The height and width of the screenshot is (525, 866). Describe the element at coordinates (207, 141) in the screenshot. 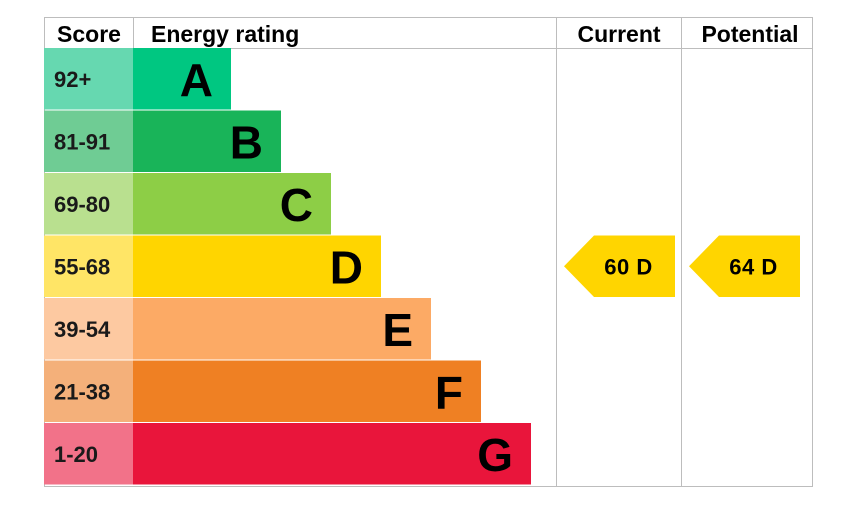

I see `band-bar-b` at that location.